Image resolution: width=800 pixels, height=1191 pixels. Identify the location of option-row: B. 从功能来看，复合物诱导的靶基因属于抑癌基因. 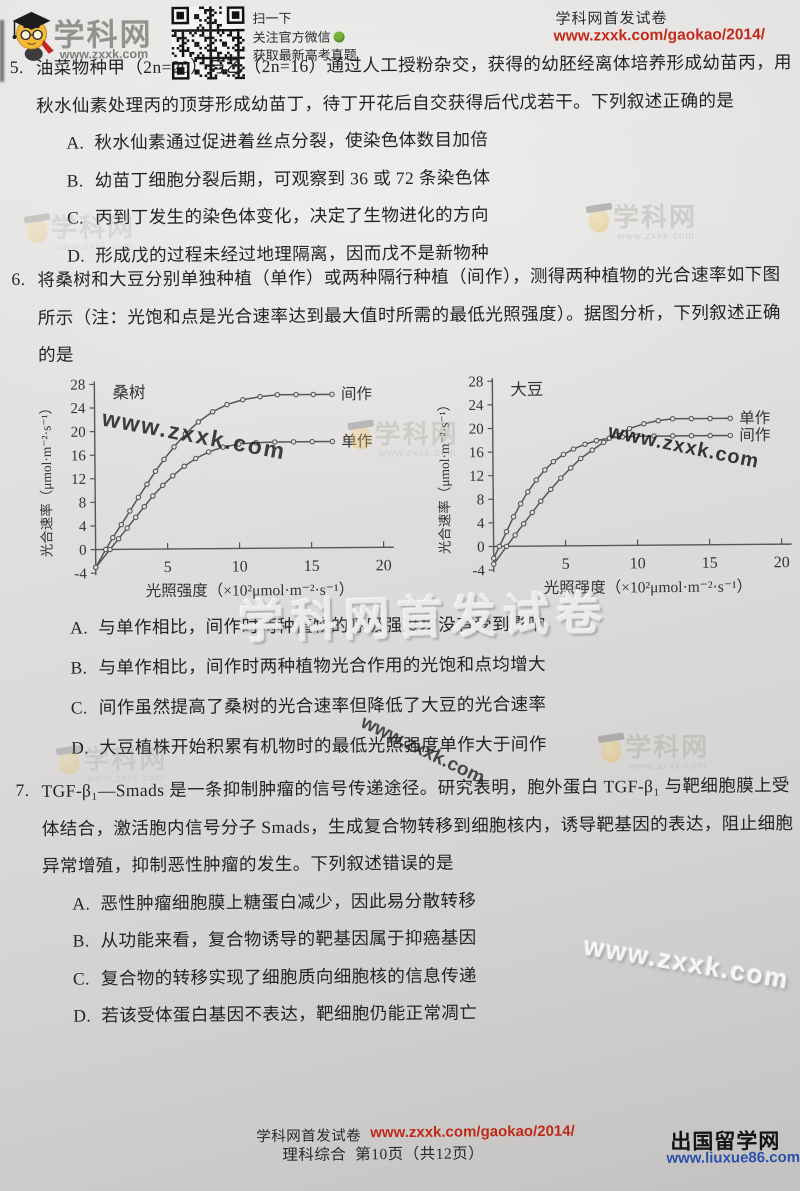
(274, 939).